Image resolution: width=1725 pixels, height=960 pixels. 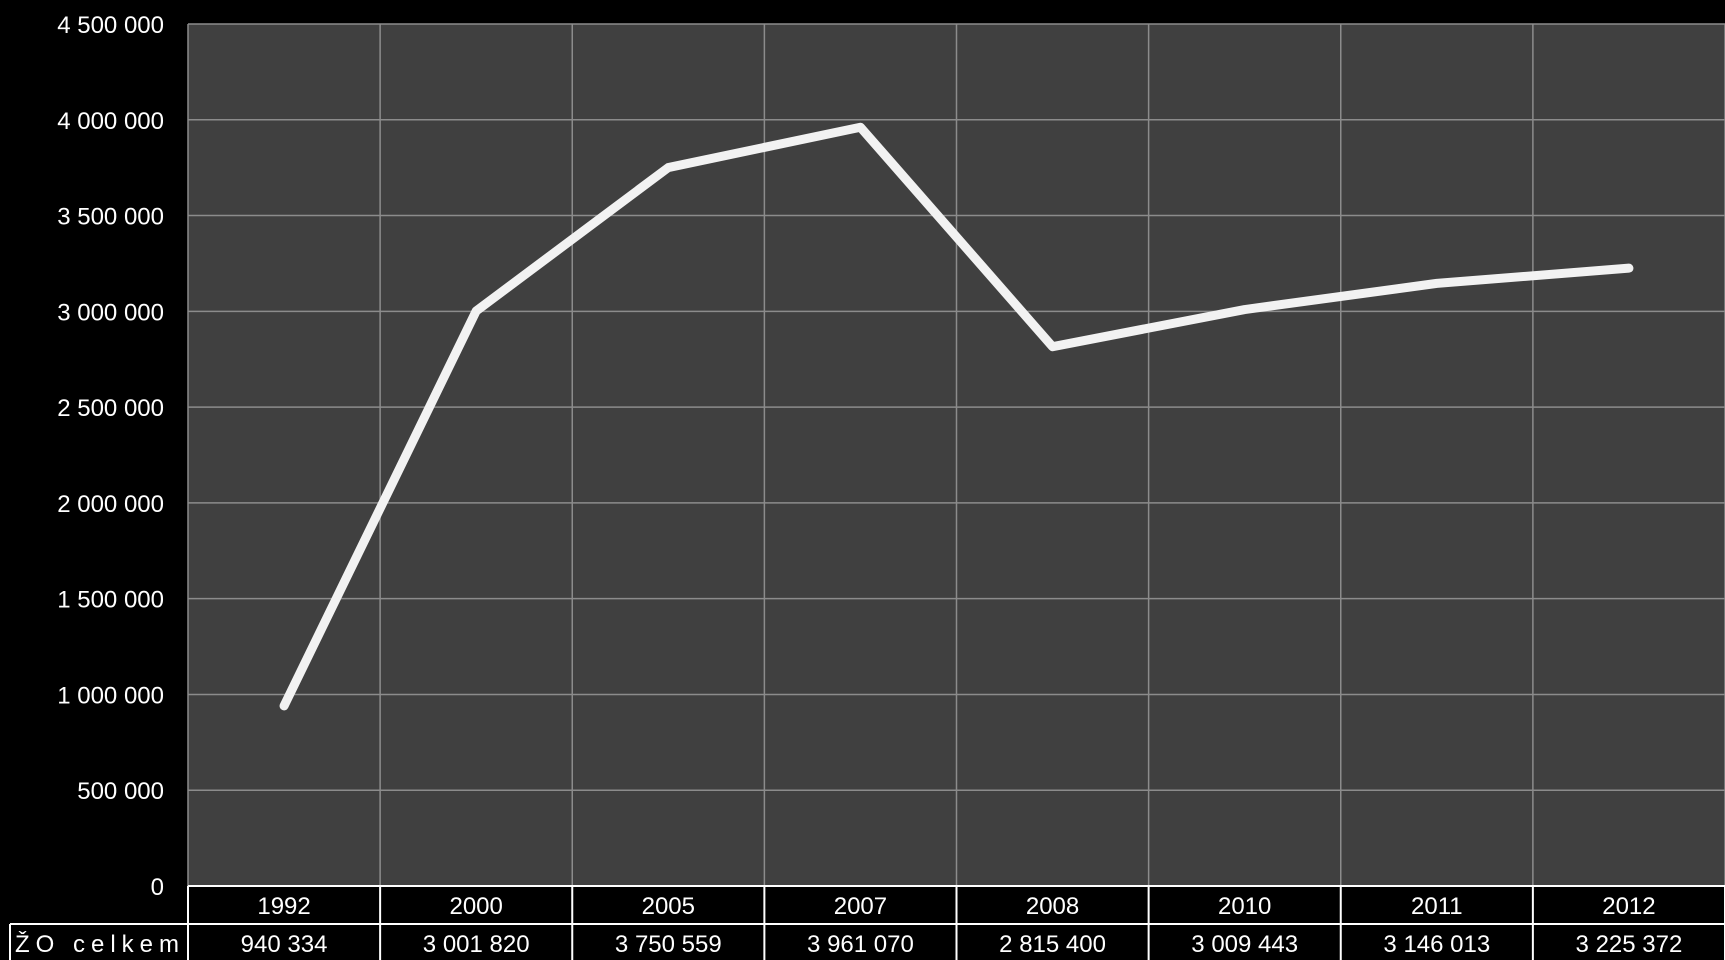 What do you see at coordinates (860, 944) in the screenshot?
I see `table-value-cell: 3 961 070` at bounding box center [860, 944].